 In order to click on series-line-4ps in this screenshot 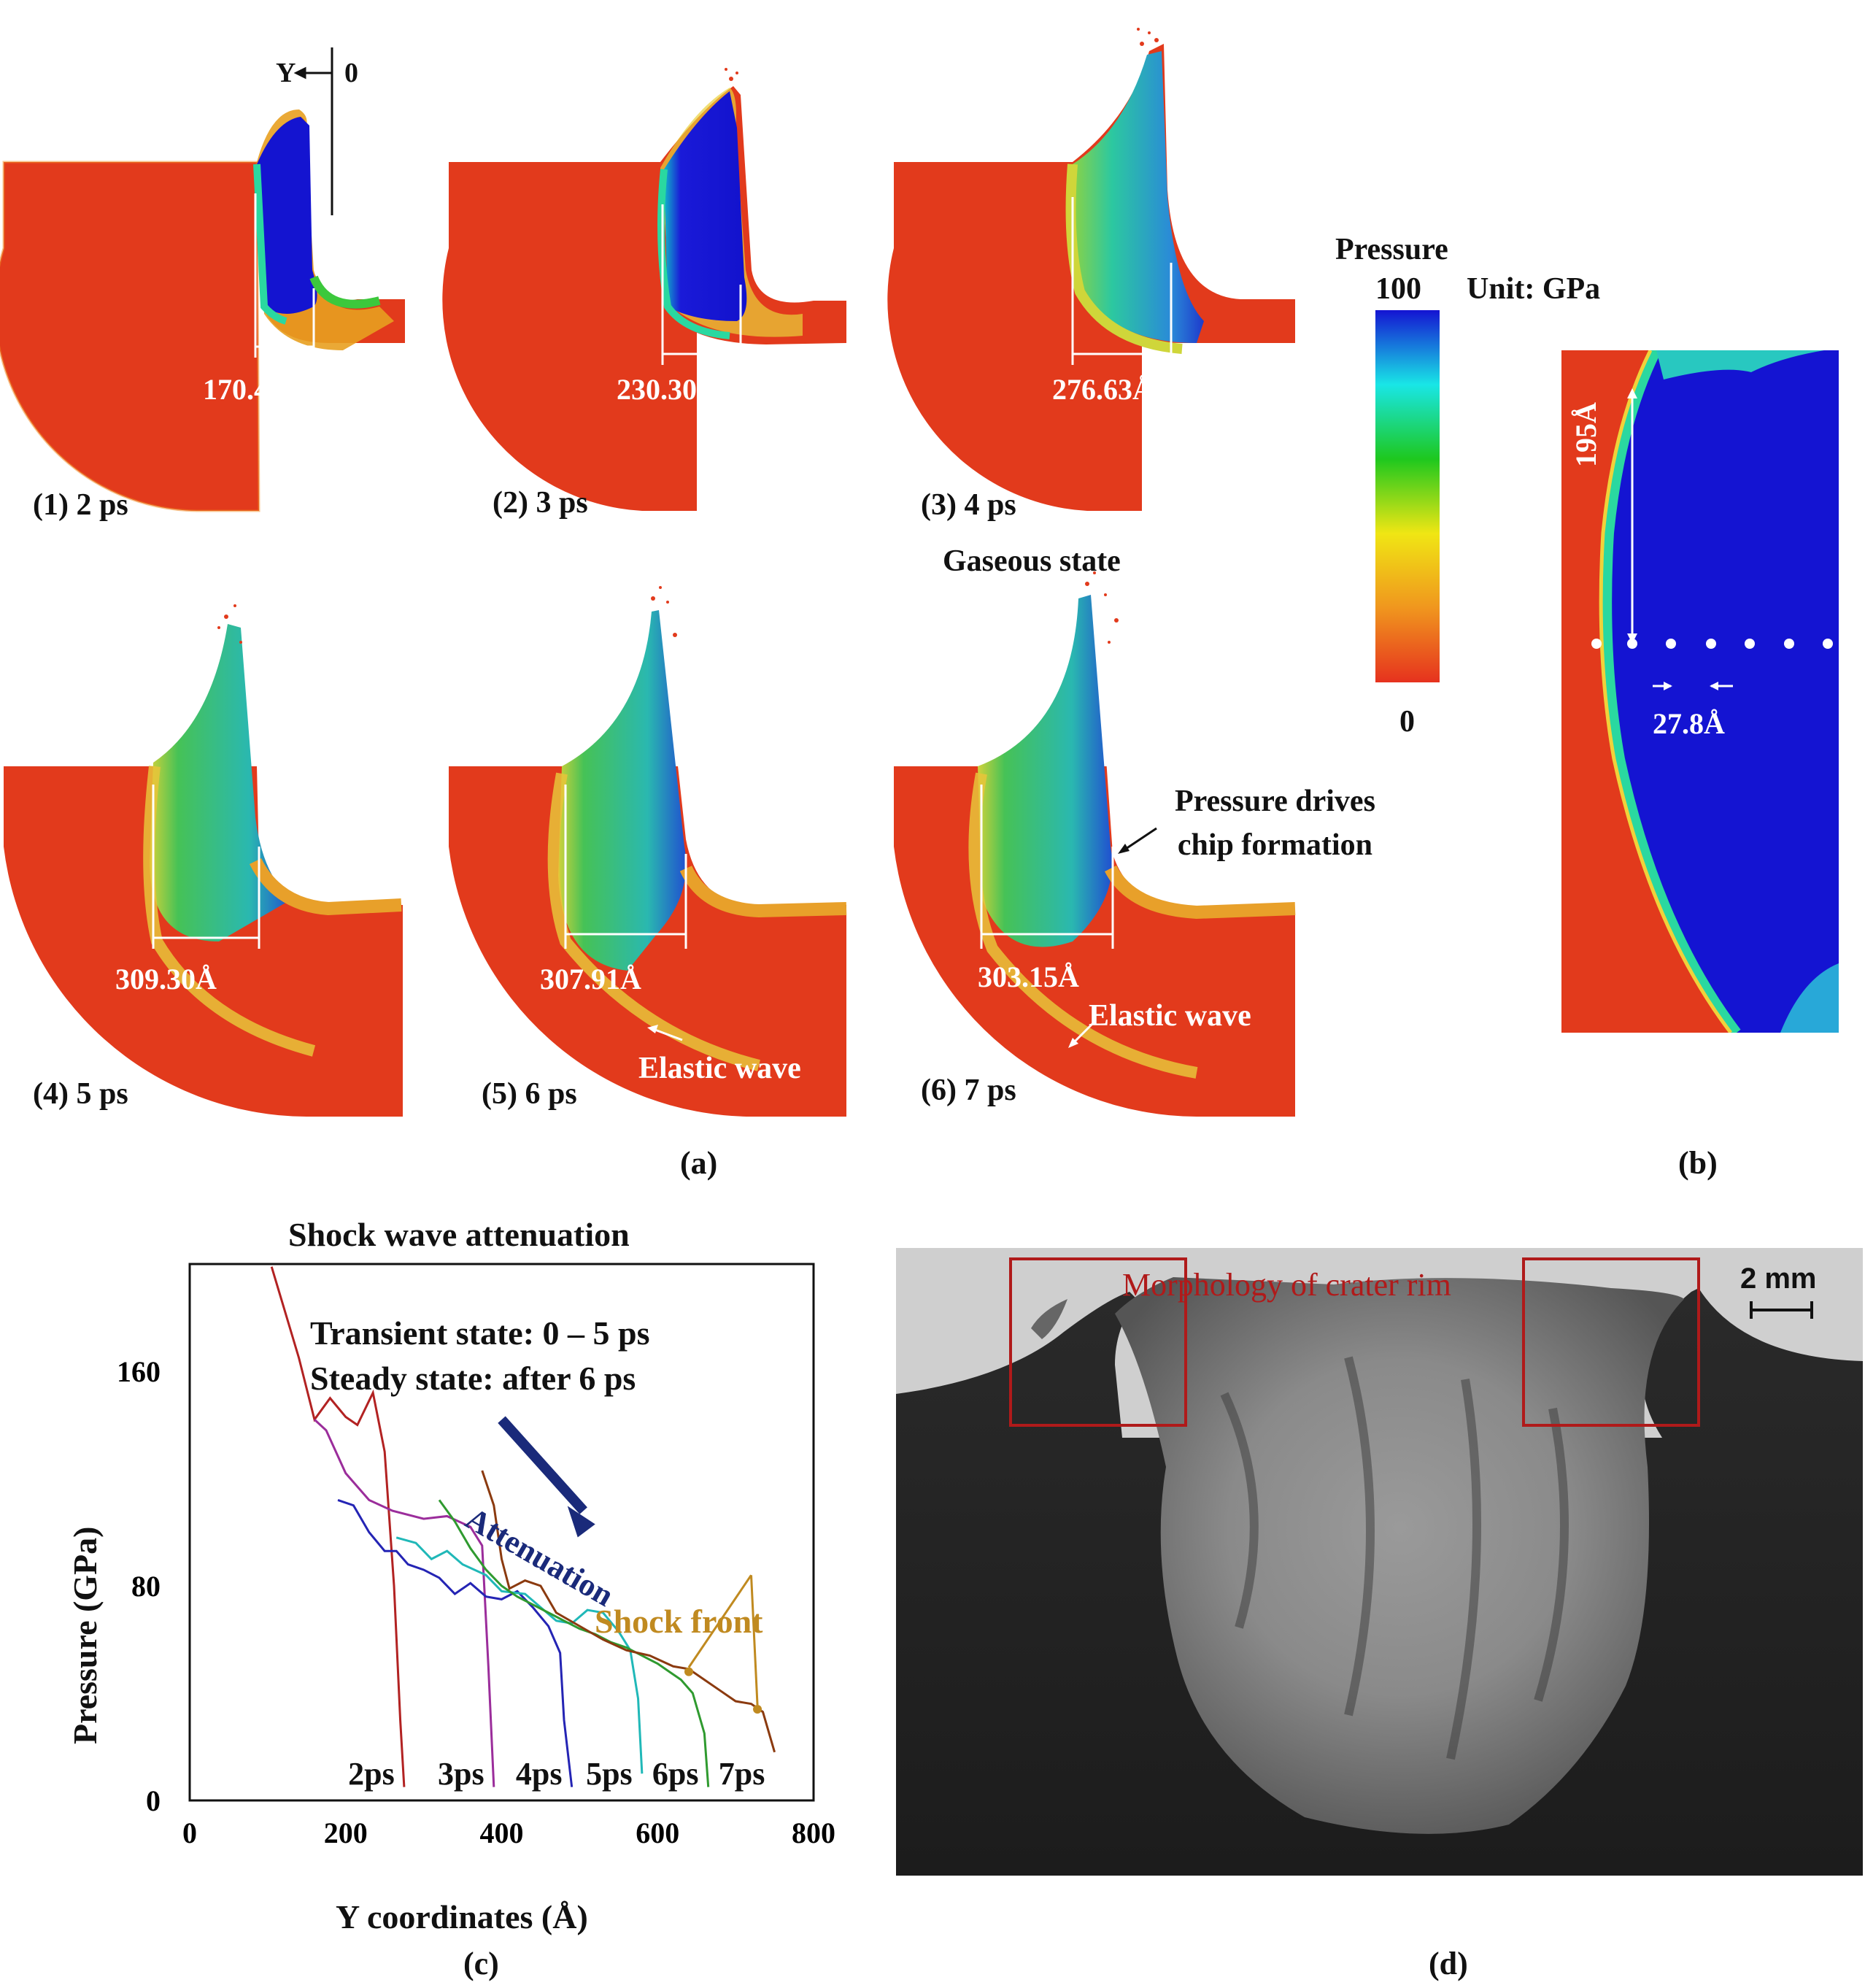, I will do `click(455, 1642)`.